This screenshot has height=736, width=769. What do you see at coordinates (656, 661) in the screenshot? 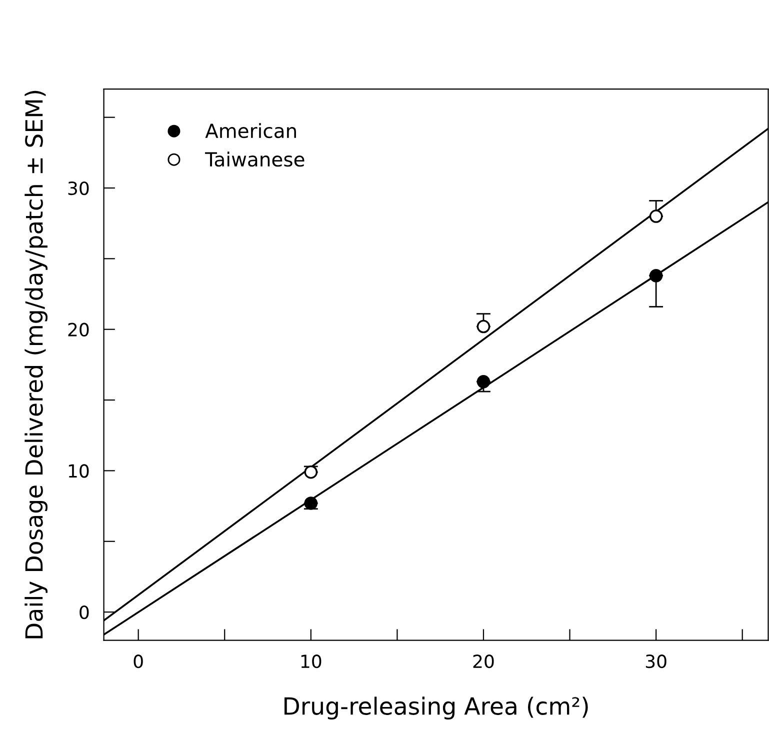
I see `x-tick-label: 30` at bounding box center [656, 661].